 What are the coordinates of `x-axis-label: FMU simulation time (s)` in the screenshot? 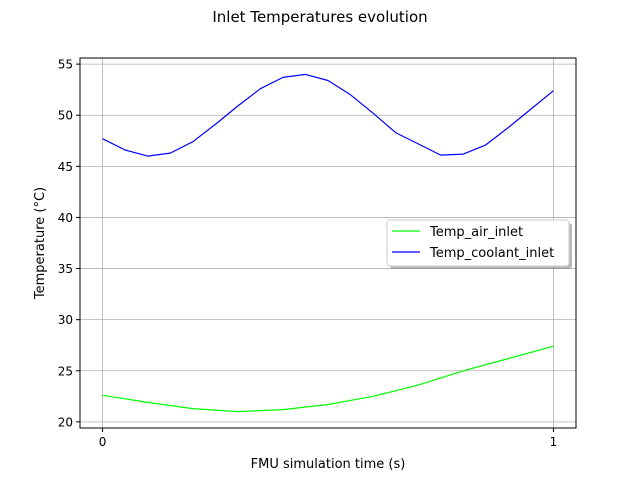 It's located at (328, 464).